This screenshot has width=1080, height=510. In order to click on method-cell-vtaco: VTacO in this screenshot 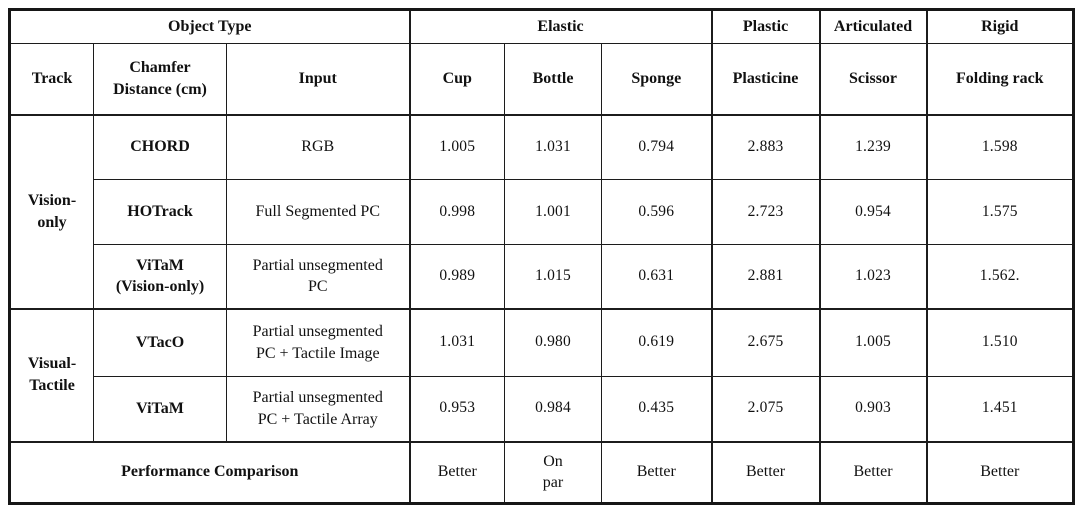, I will do `click(160, 342)`.